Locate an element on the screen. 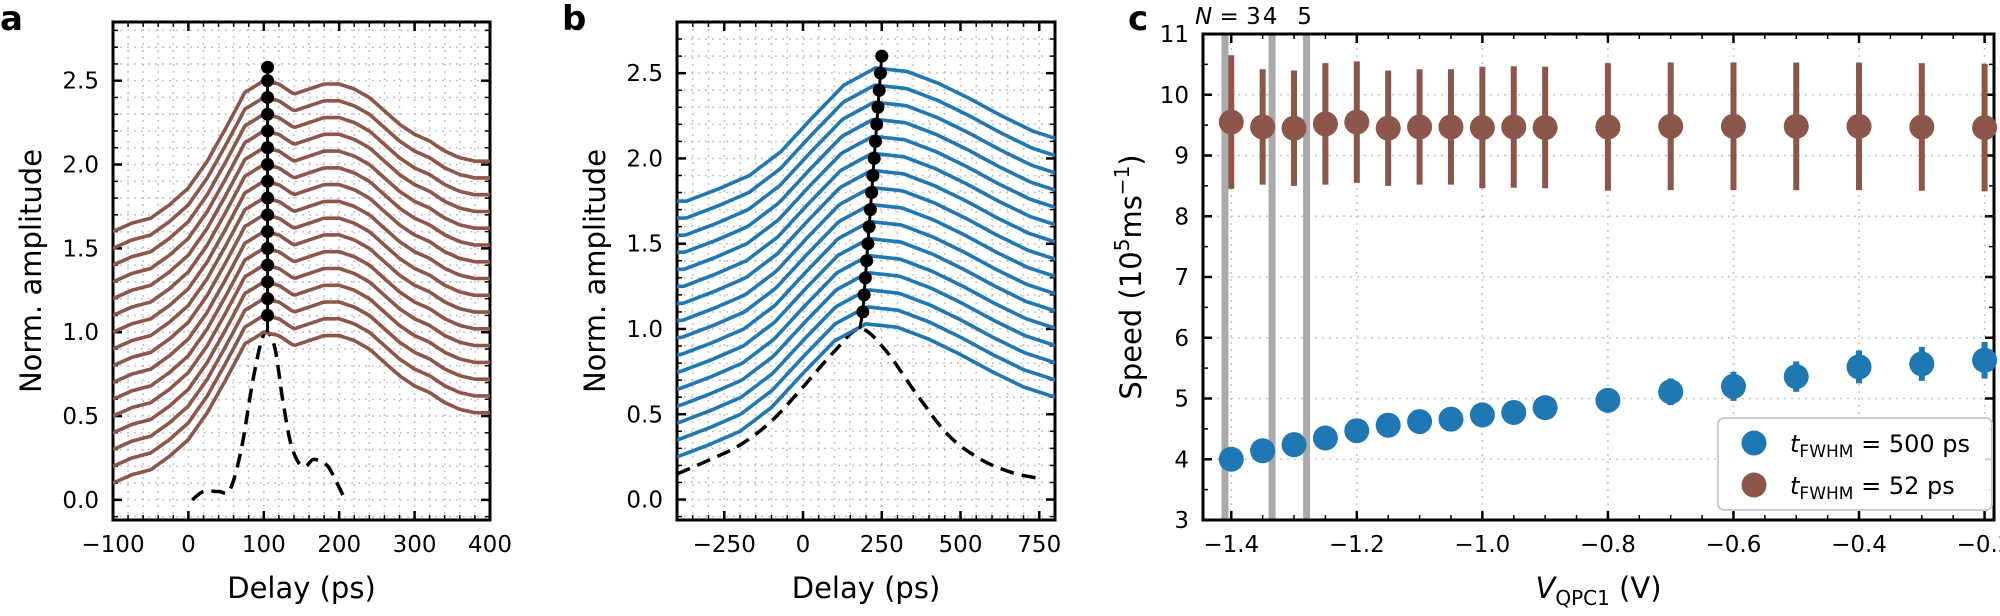 This screenshot has width=2000, height=616. y-tick-label: 1.5 is located at coordinates (80, 249).